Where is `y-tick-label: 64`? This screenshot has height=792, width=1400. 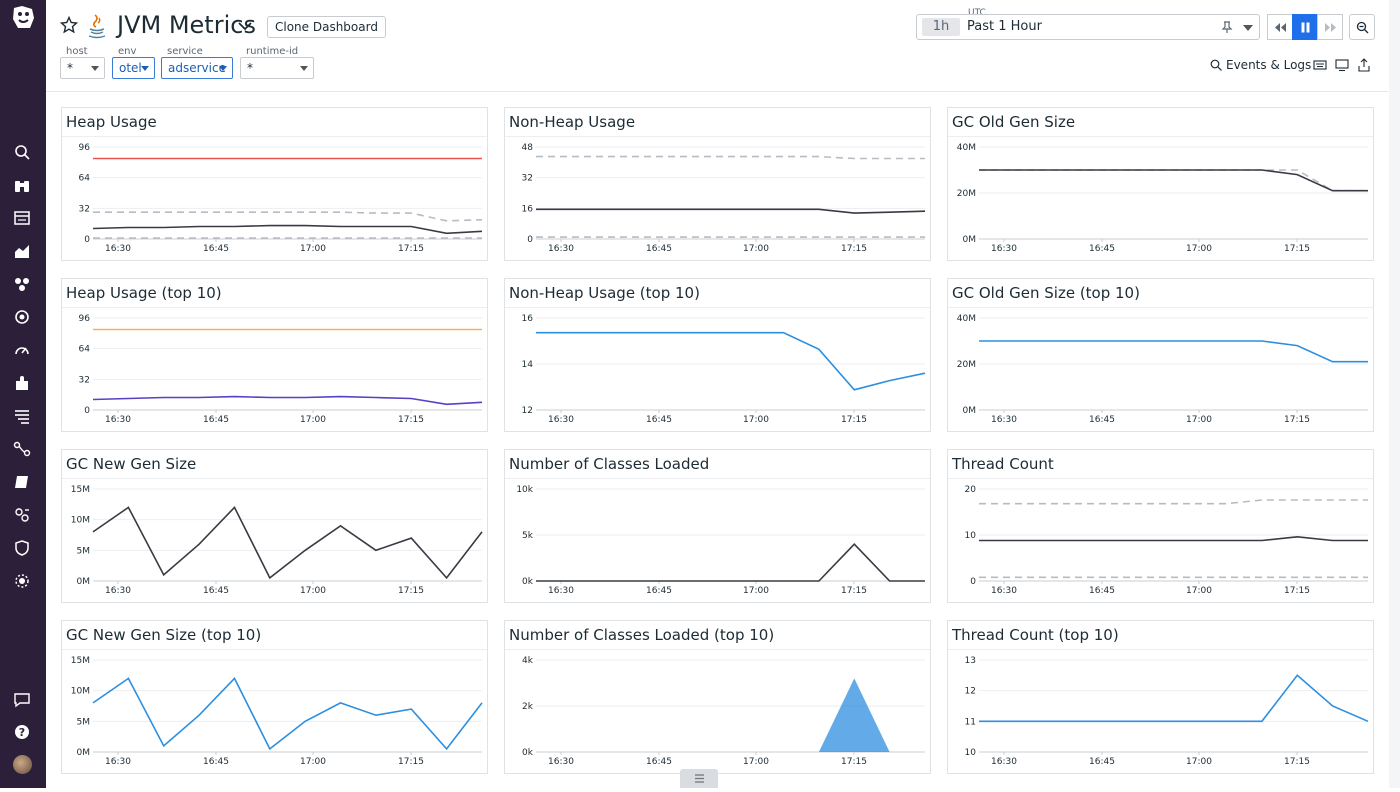 y-tick-label: 64 is located at coordinates (85, 179).